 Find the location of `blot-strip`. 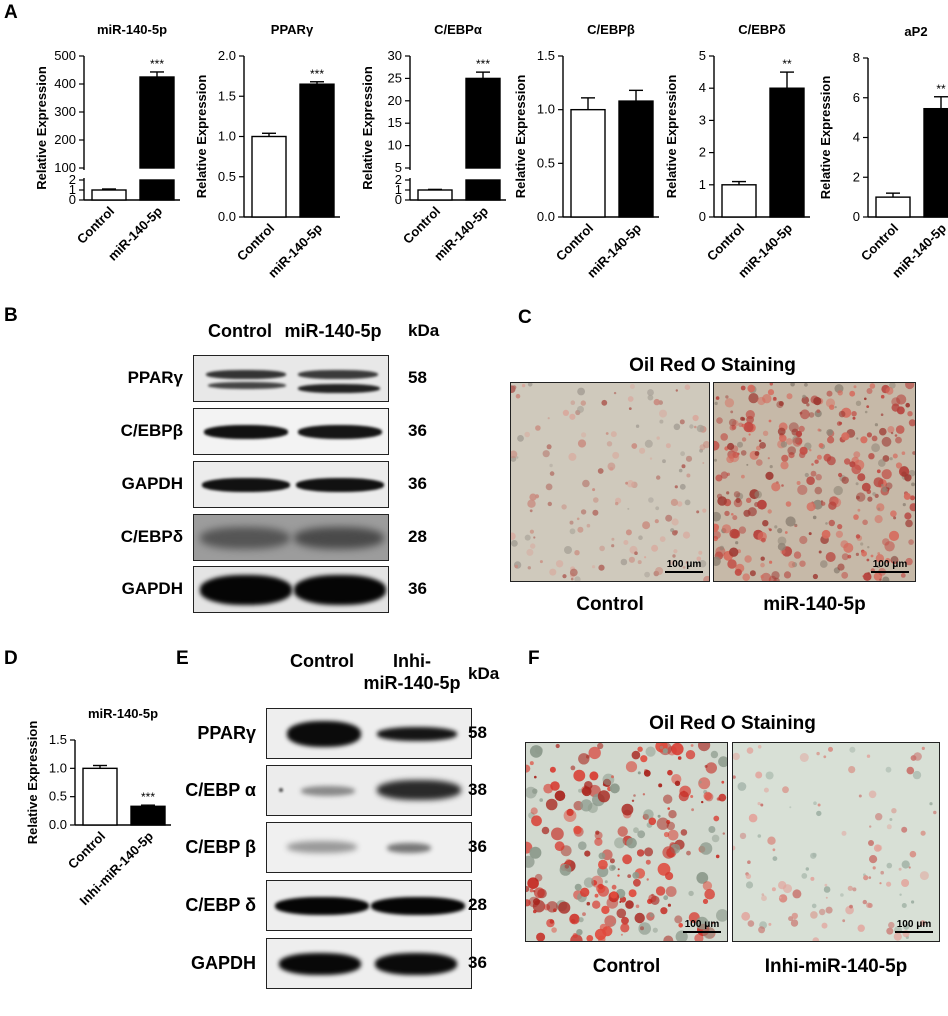

blot-strip is located at coordinates (291, 484).